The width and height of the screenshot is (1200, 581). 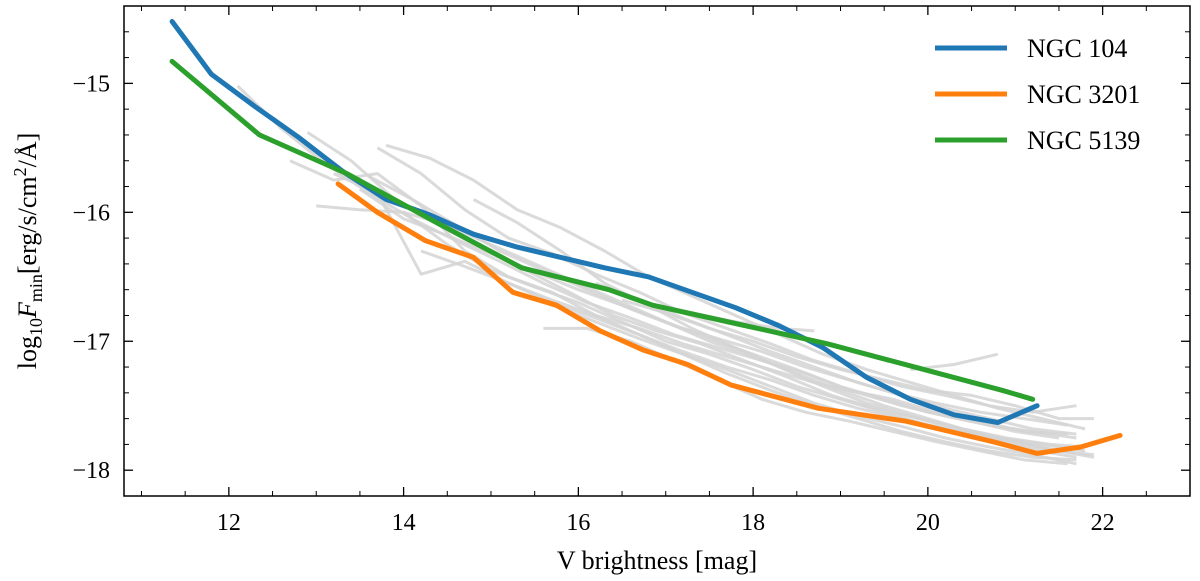 What do you see at coordinates (27, 352) in the screenshot?
I see `y-label-log: log` at bounding box center [27, 352].